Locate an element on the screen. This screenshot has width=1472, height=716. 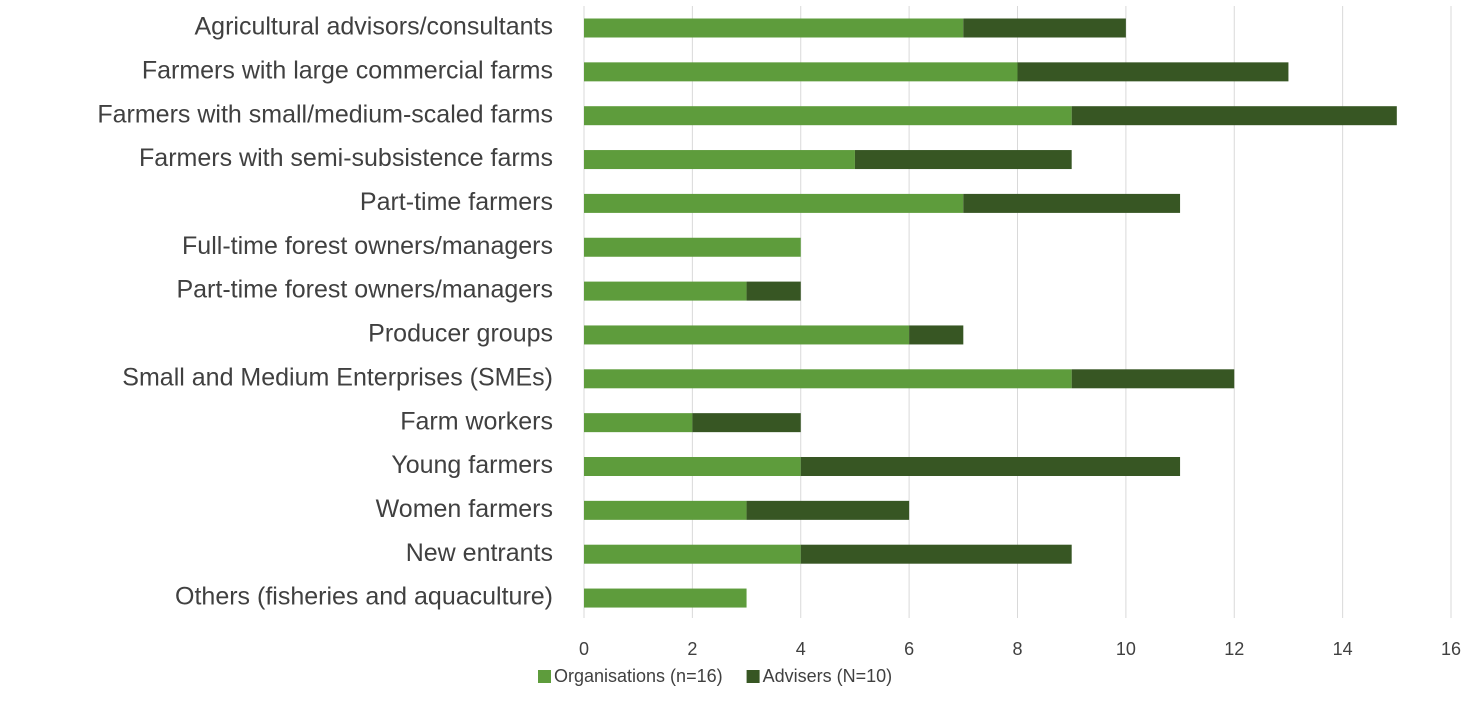
y-tick-label: Young farmers is located at coordinates (472, 465).